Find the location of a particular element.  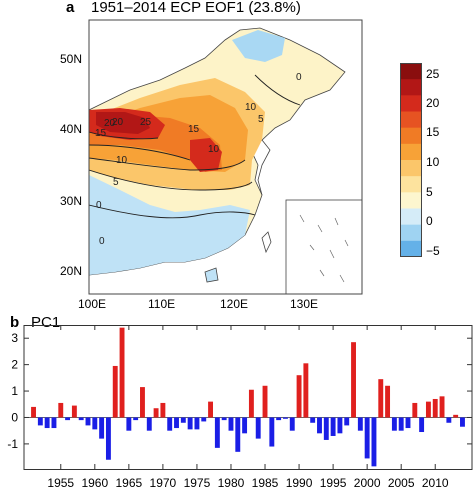

taiwan-outline is located at coordinates (266, 242).